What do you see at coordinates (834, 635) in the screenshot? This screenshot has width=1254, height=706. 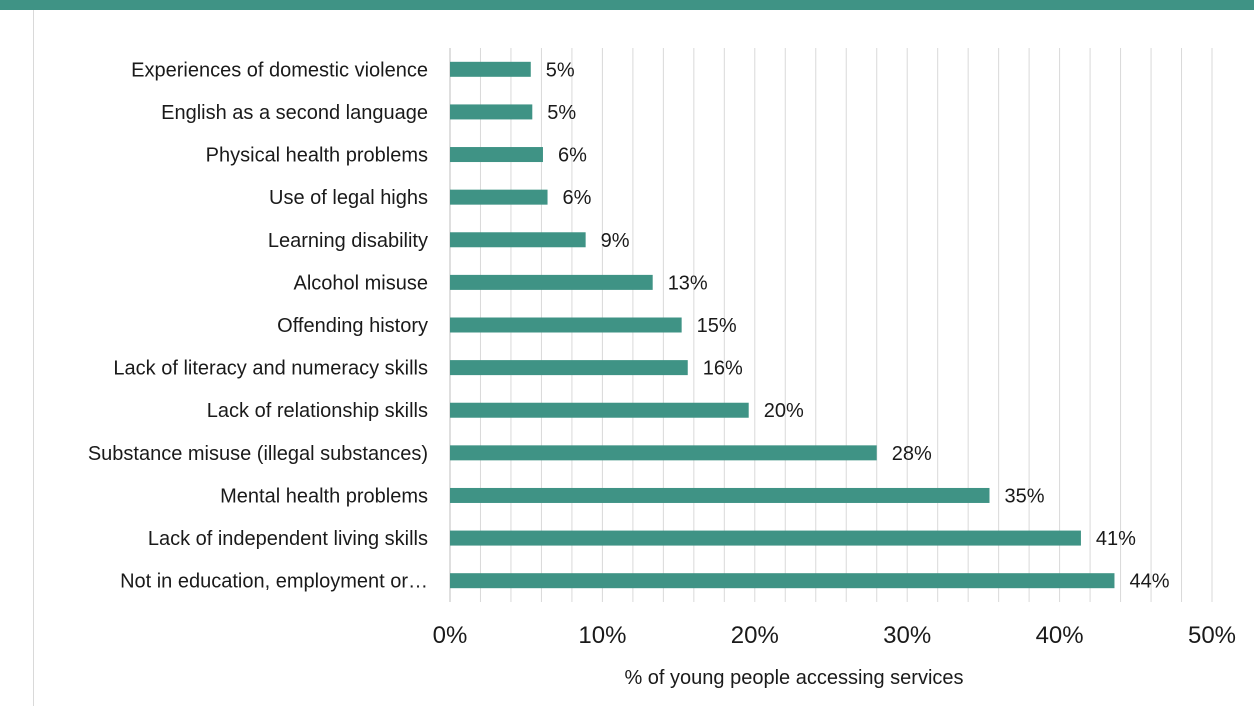 I see `x-tick-labels: 0% 10% 20% 30% 40% 50%` at bounding box center [834, 635].